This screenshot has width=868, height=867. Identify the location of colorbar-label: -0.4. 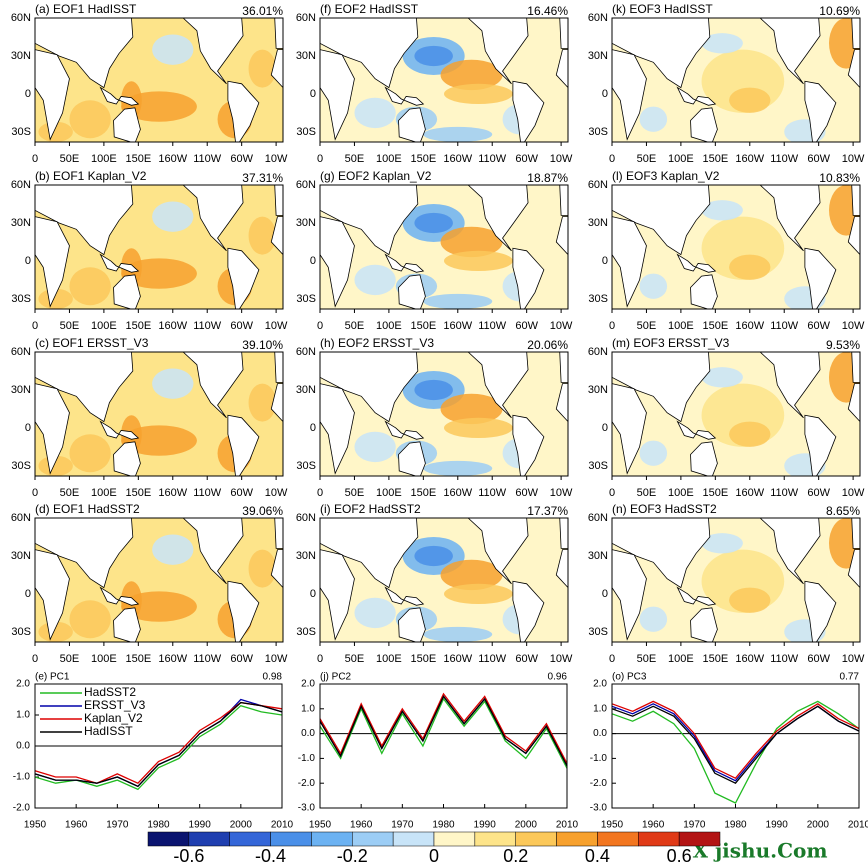
(270, 856).